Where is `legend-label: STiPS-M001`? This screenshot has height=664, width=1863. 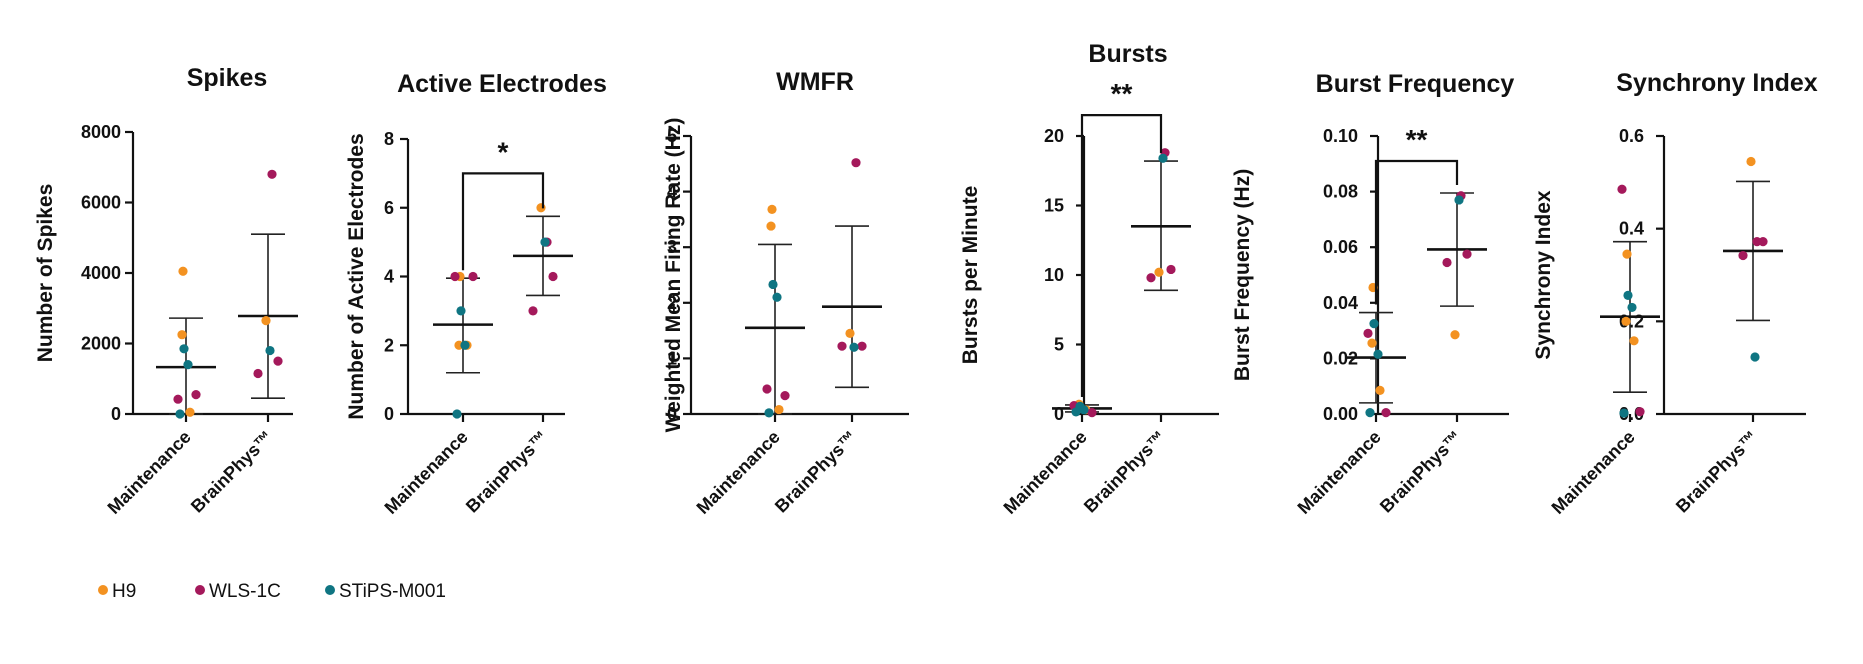
legend-label: STiPS-M001 is located at coordinates (392, 591).